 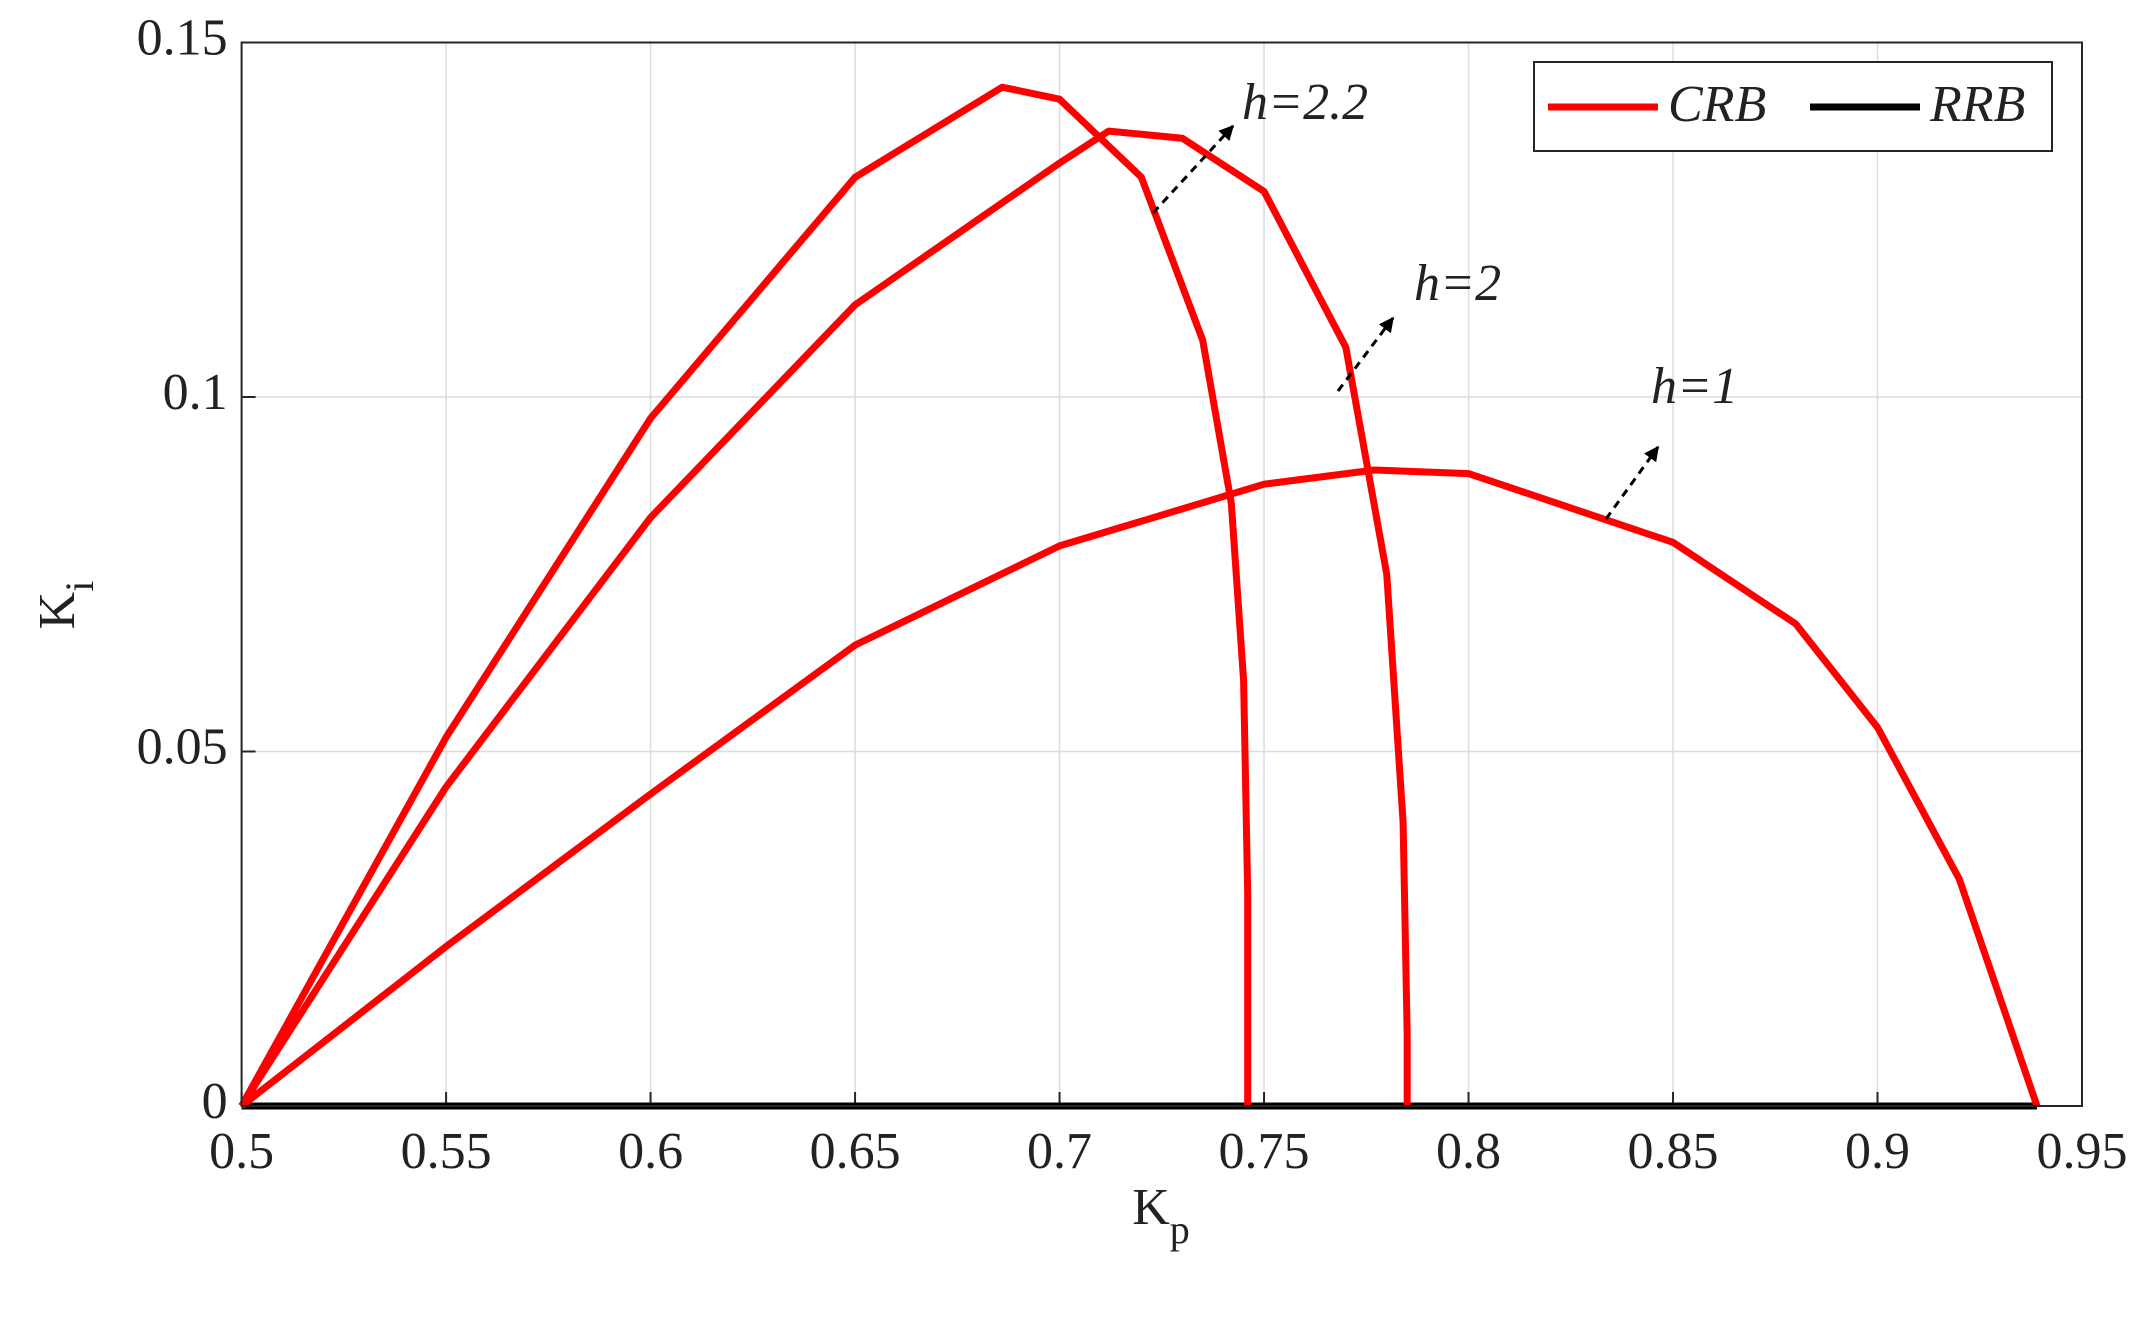 I want to click on x-tick-label: 0.5, so click(x=241, y=1151).